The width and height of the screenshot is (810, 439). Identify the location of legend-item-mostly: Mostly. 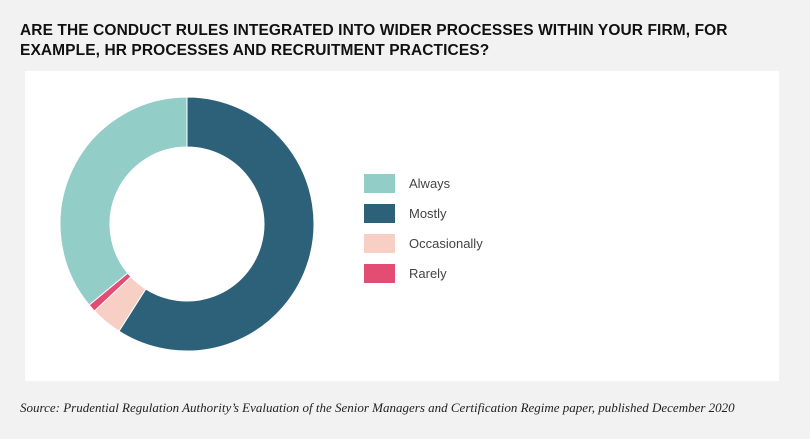
(423, 213).